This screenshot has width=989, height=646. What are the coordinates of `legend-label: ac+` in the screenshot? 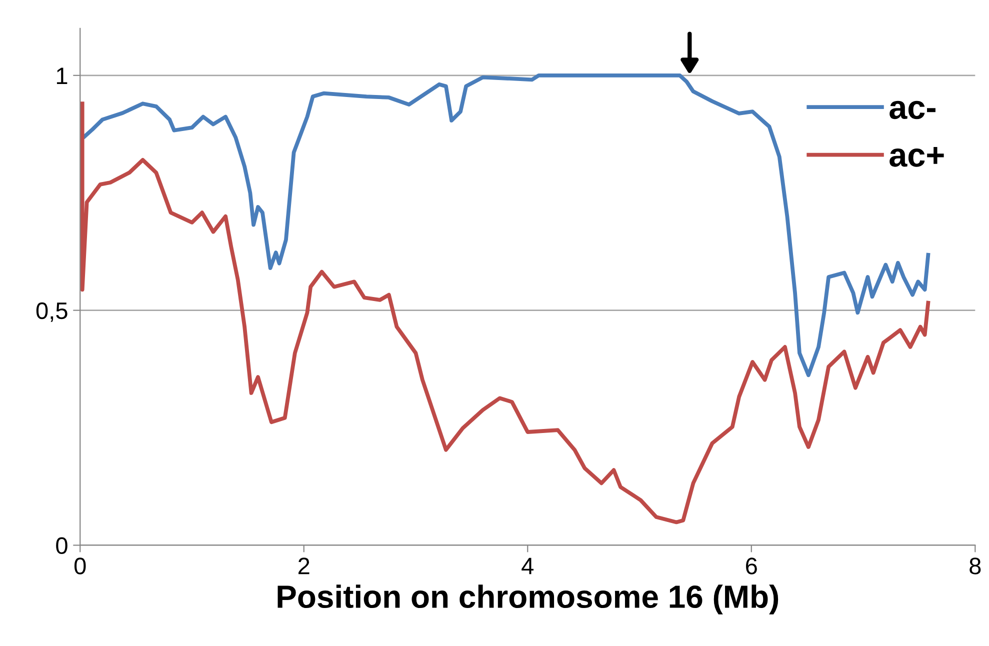 It's located at (917, 156).